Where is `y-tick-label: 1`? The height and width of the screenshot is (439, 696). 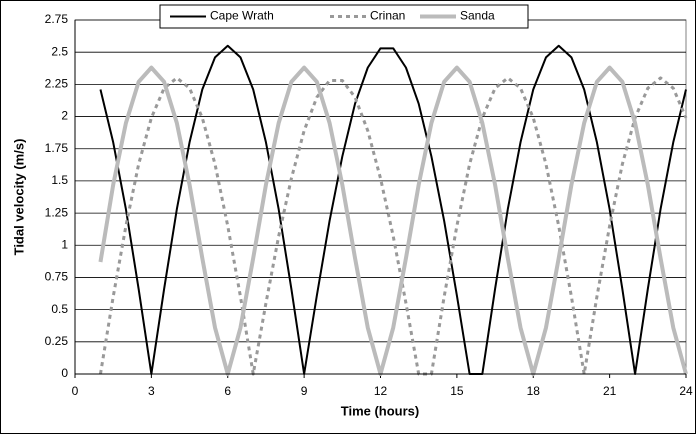 y-tick-label: 1 is located at coordinates (64, 244).